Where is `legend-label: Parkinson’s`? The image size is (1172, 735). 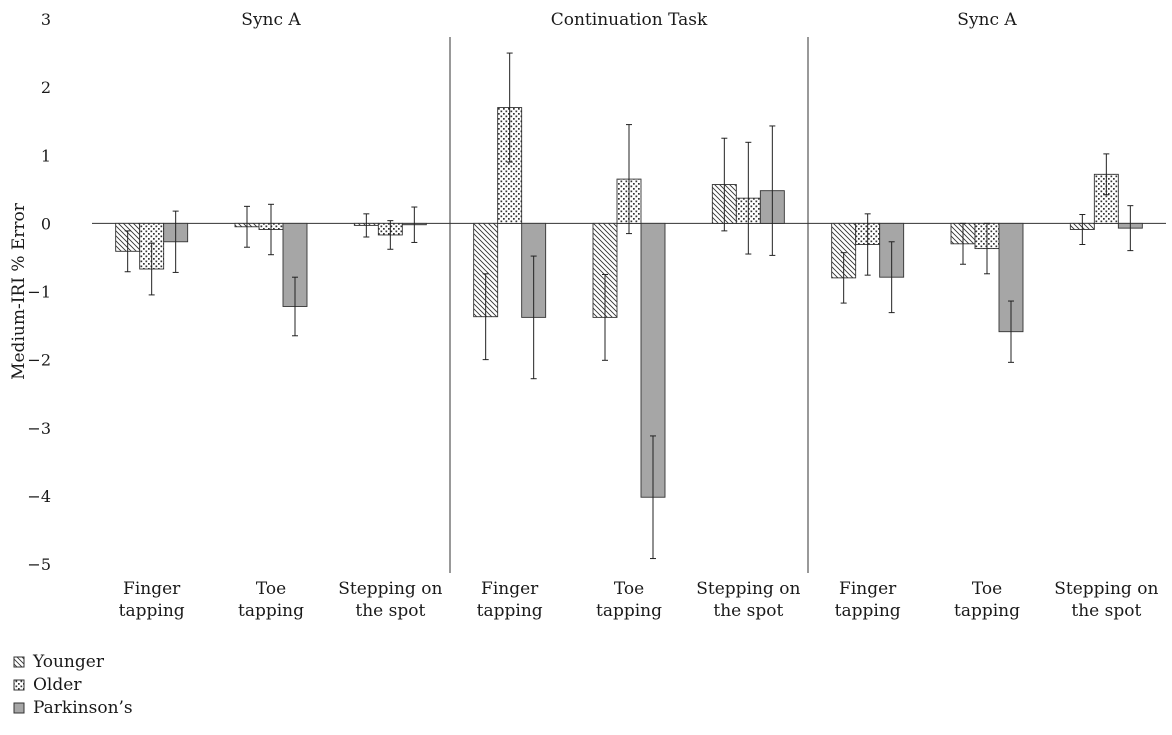 legend-label: Parkinson’s is located at coordinates (83, 708).